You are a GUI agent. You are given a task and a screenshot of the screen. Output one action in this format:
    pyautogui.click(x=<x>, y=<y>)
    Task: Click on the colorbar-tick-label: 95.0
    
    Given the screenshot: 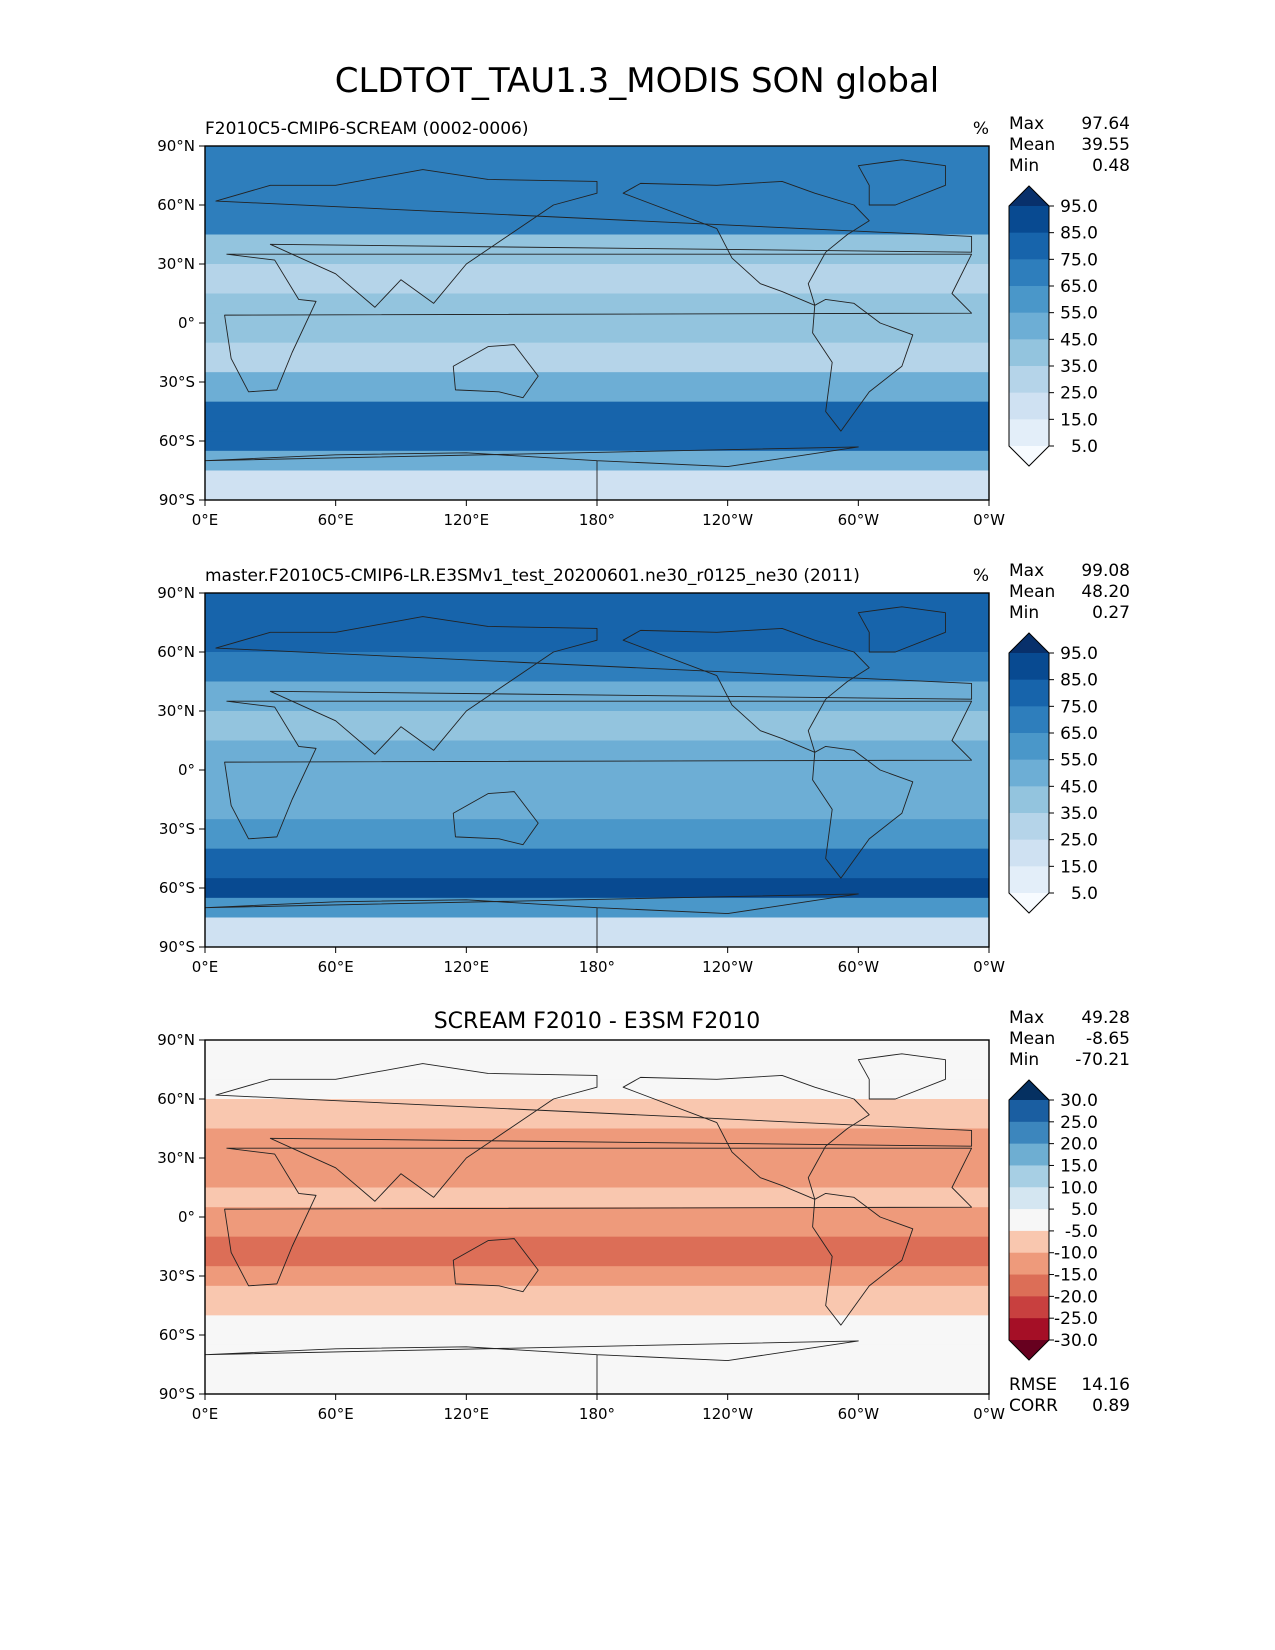 What is the action you would take?
    pyautogui.click(x=1079, y=654)
    